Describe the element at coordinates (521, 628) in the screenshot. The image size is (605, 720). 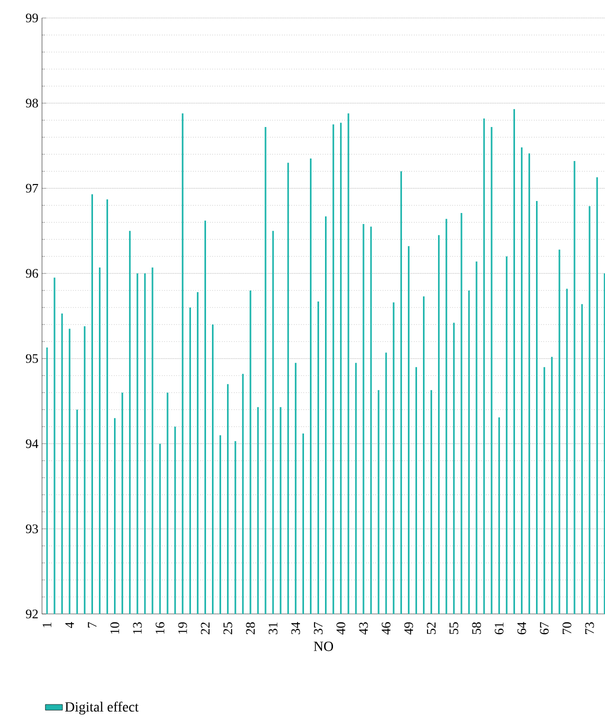
I see `x-tick-label: 64` at that location.